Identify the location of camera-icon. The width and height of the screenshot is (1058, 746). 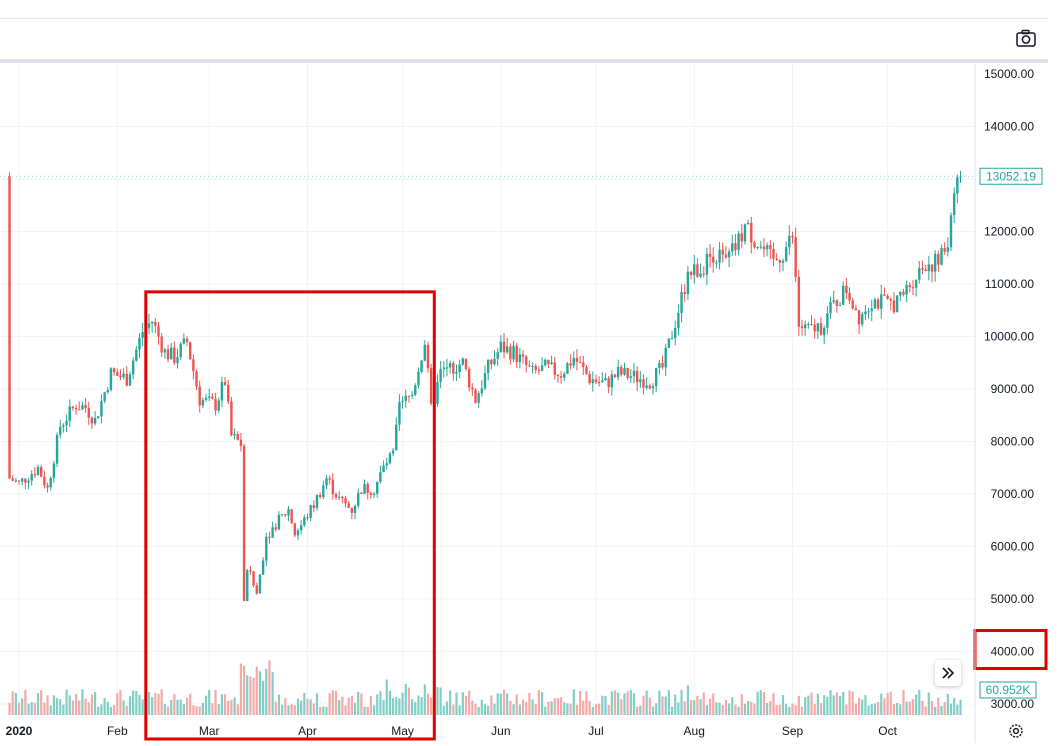
(1027, 39).